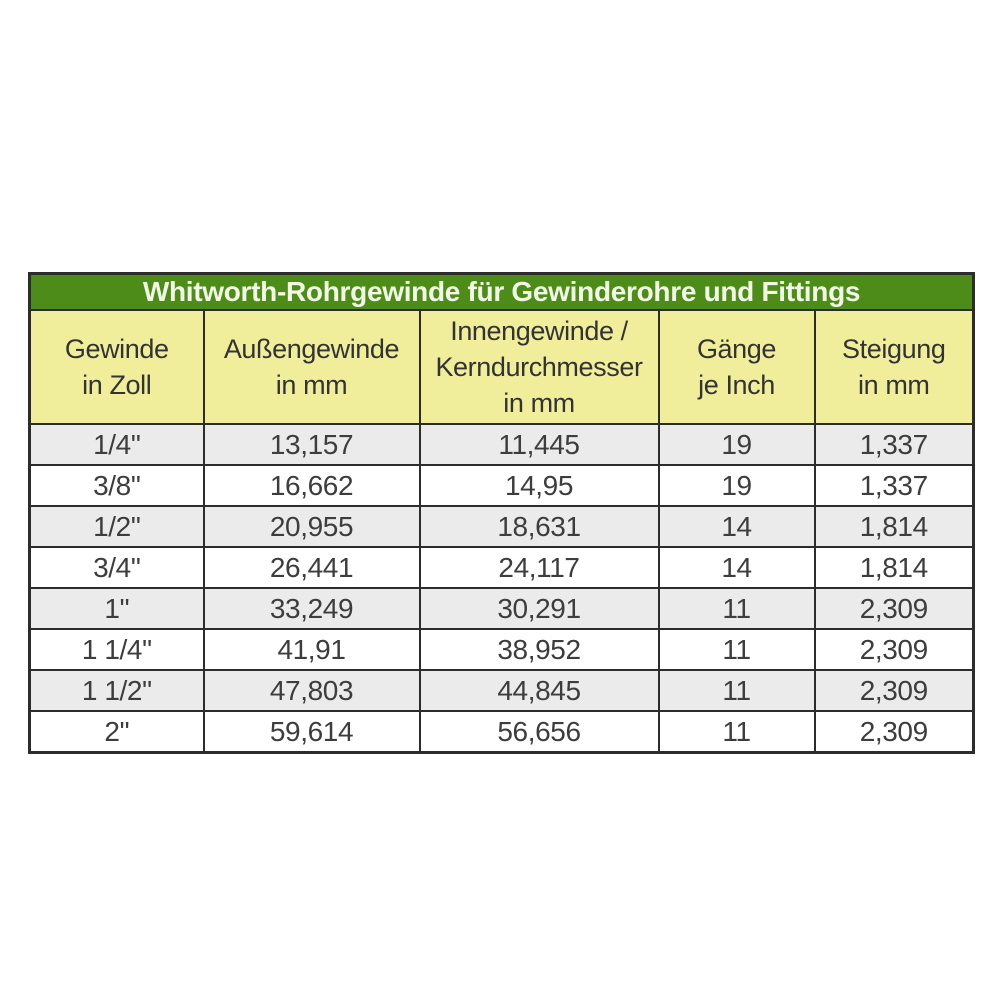 This screenshot has width=1000, height=1000. Describe the element at coordinates (736, 367) in the screenshot. I see `column-header: Gänge je Inch` at that location.